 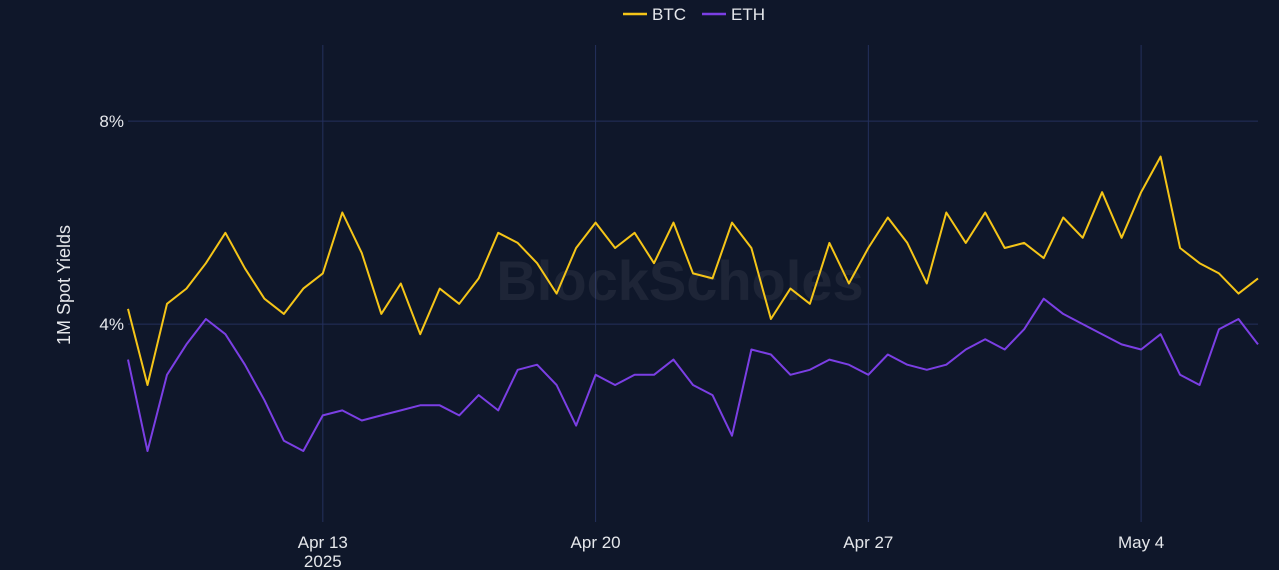 I want to click on y-axis-label: 1M Spot Yields, so click(x=64, y=285).